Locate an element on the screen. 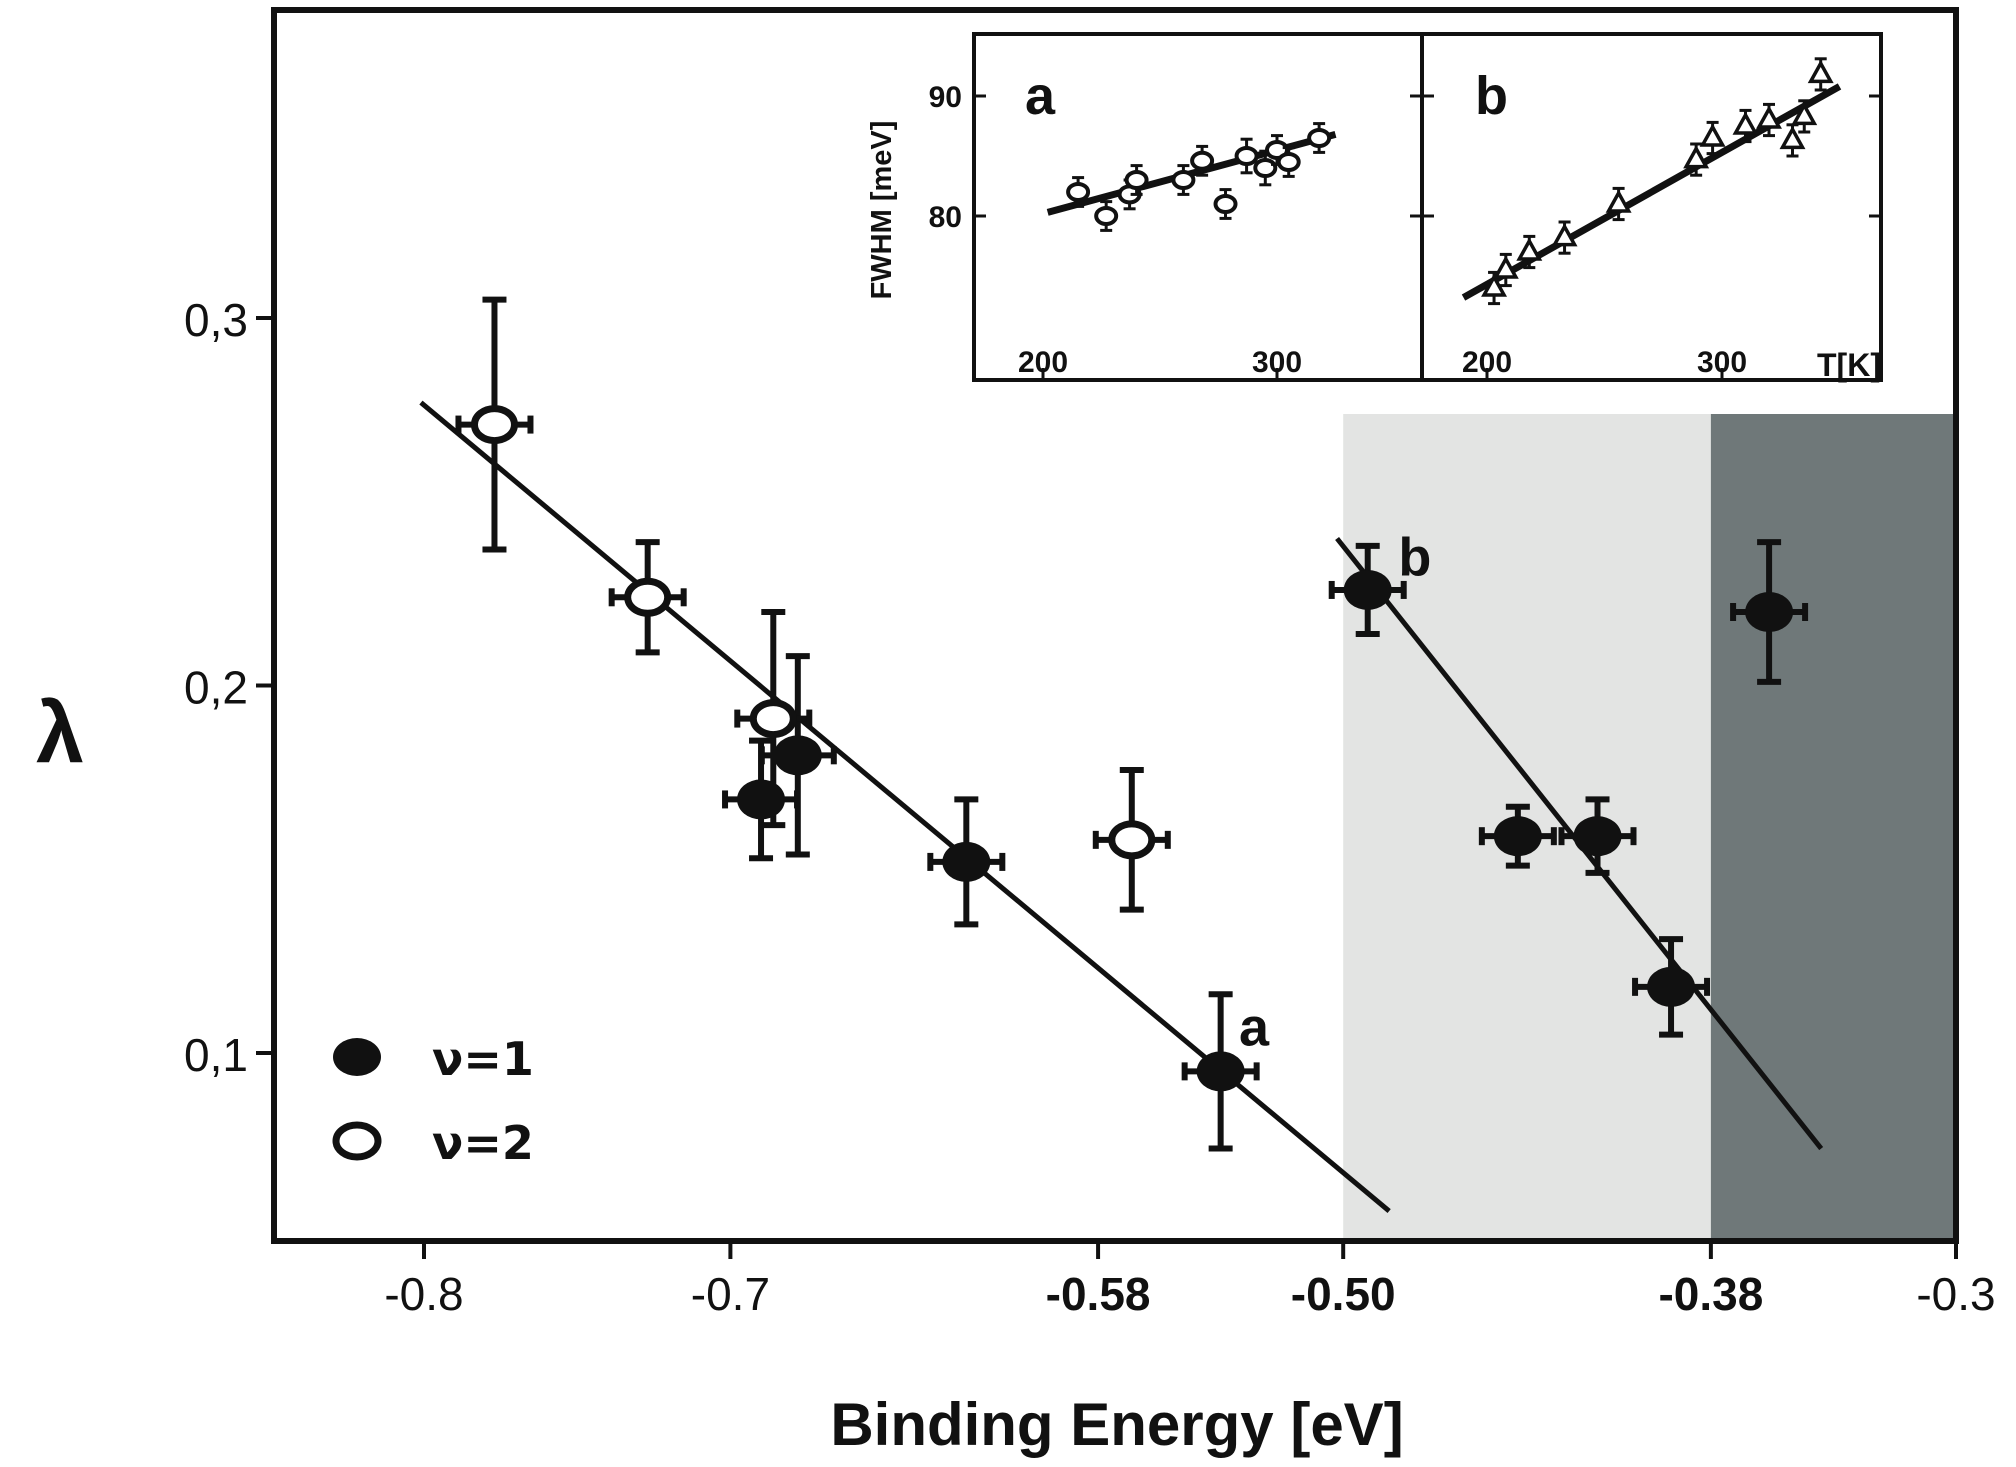 Image resolution: width=2016 pixels, height=1467 pixels. inset-y-axis-title: FWHM [meV] is located at coordinates (882, 210).